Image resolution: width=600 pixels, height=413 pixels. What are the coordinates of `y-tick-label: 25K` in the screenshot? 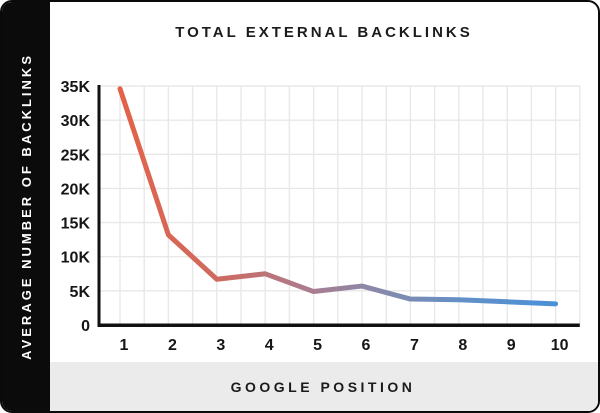 It's located at (76, 155).